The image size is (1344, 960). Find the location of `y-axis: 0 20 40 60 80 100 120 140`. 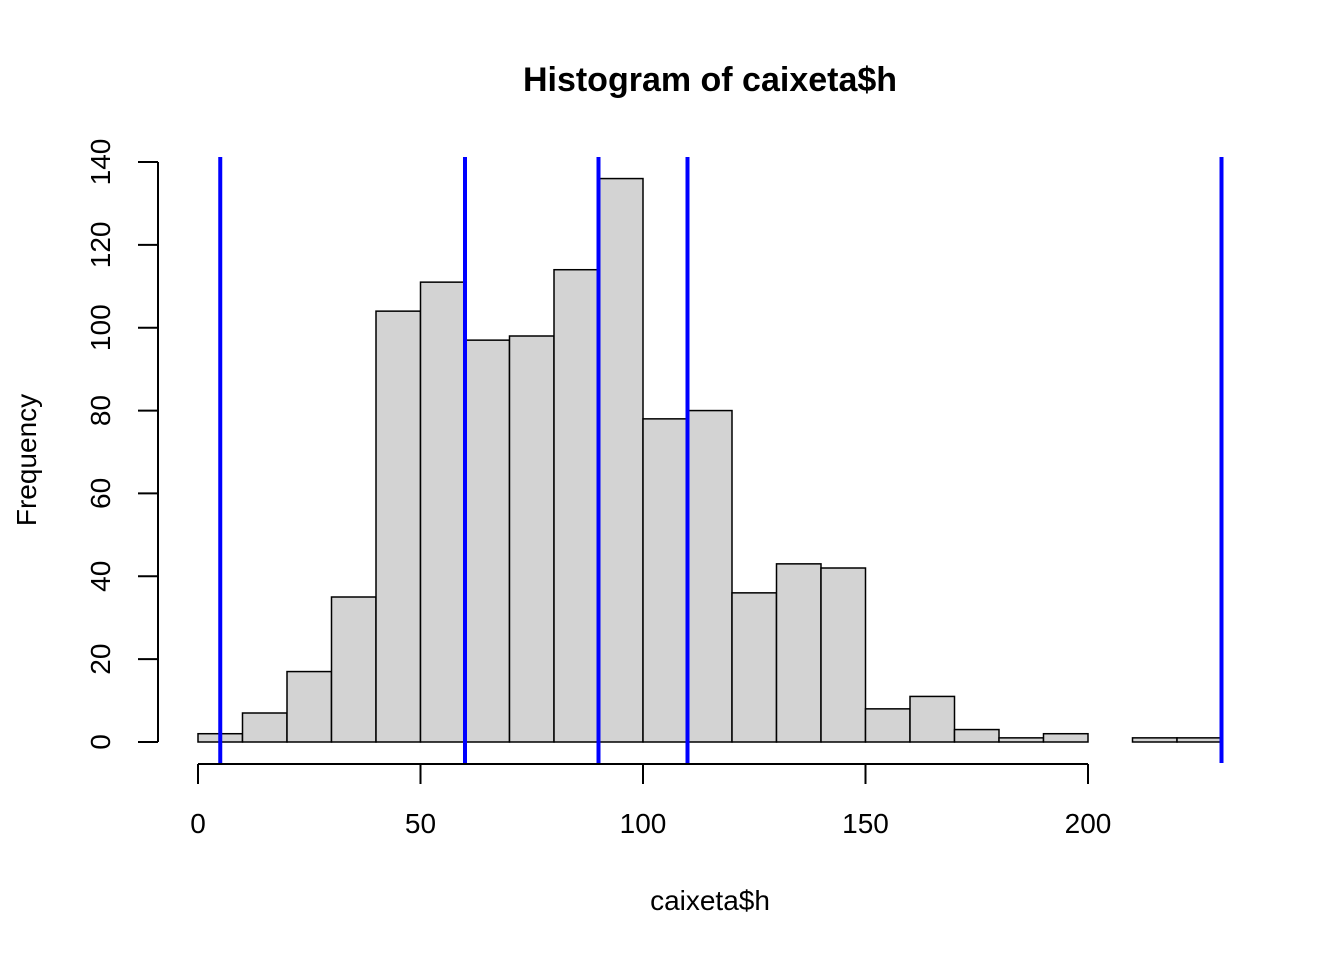

y-axis: 0 20 40 60 80 100 120 140 is located at coordinates (122, 444).